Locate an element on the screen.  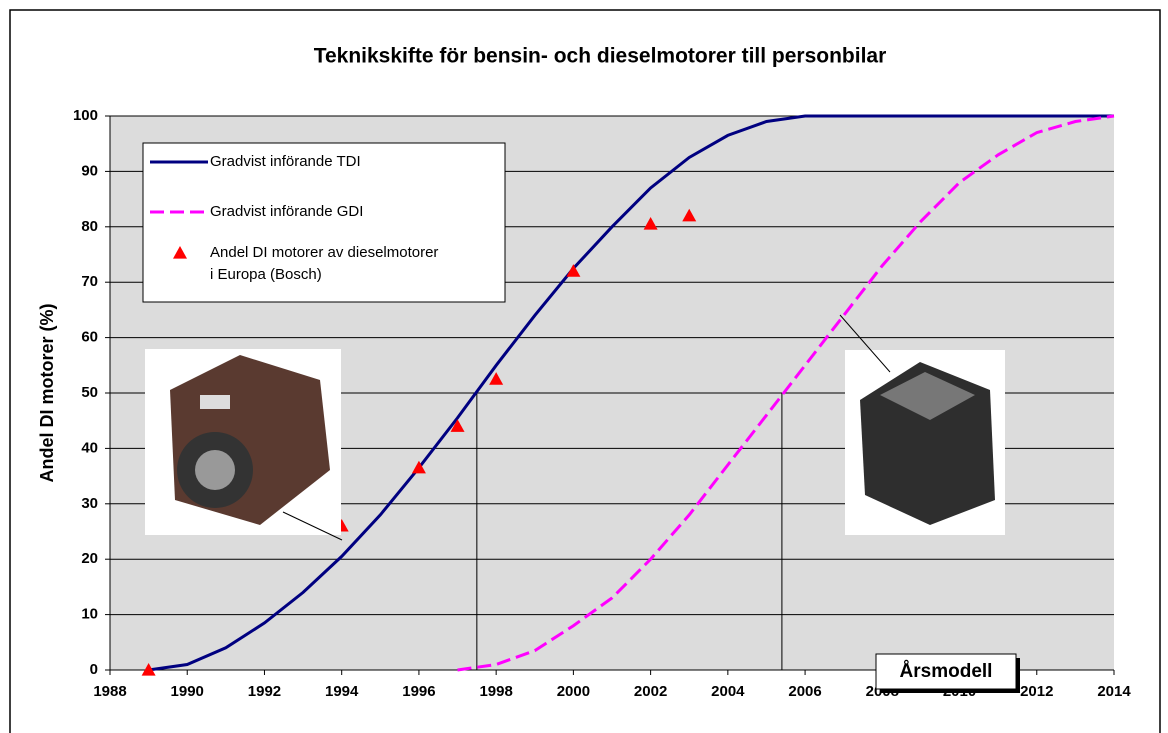
gdi-engine-image is located at coordinates (925, 442).